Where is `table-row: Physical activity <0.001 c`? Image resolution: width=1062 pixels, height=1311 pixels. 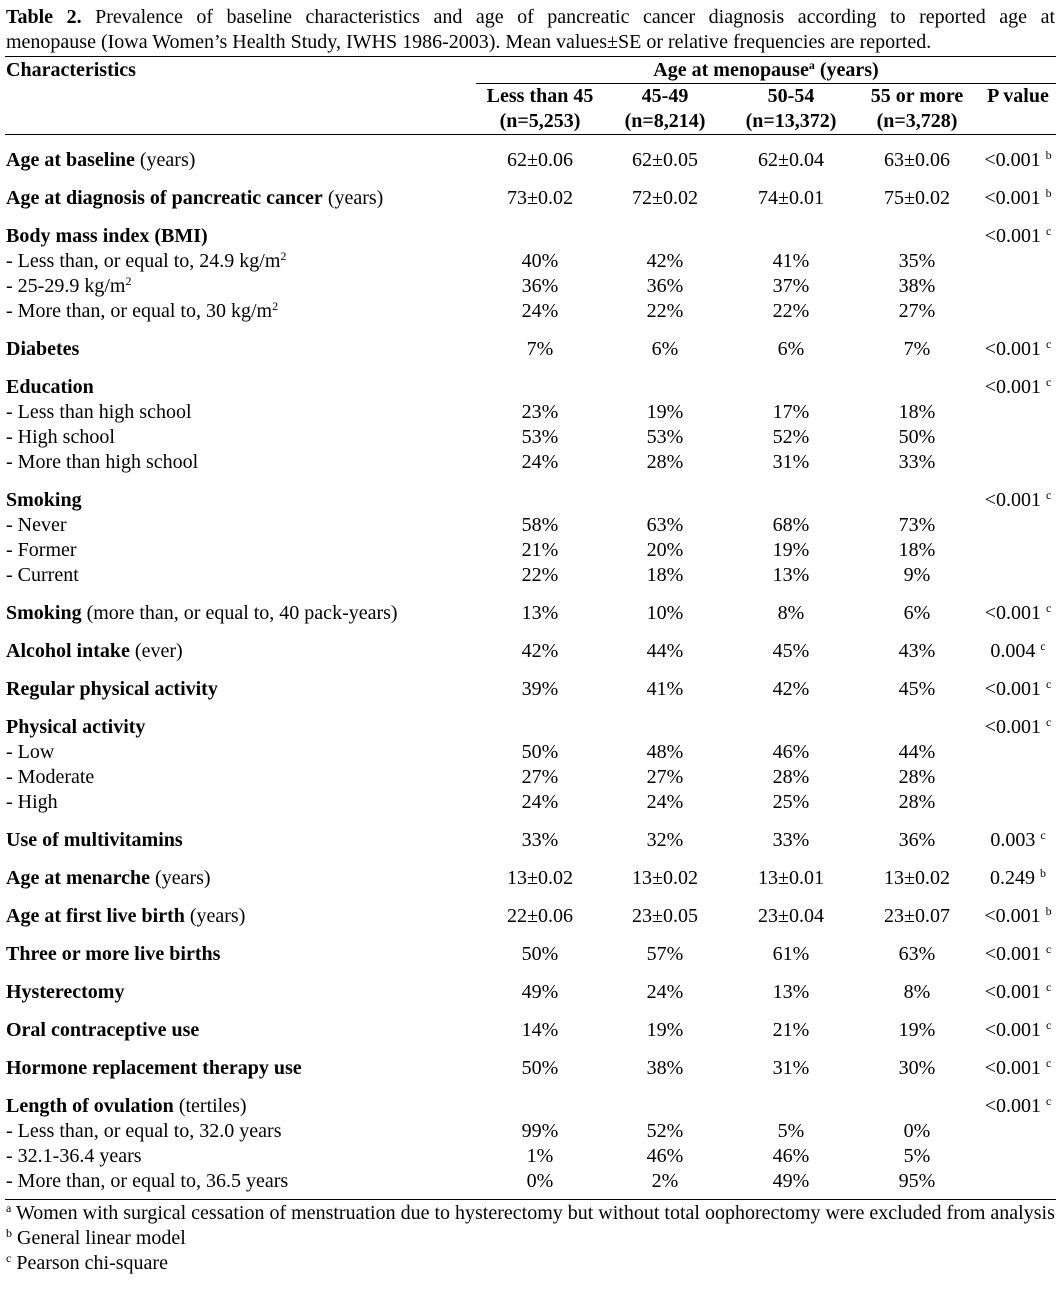
table-row: Physical activity <0.001 c is located at coordinates (531, 727).